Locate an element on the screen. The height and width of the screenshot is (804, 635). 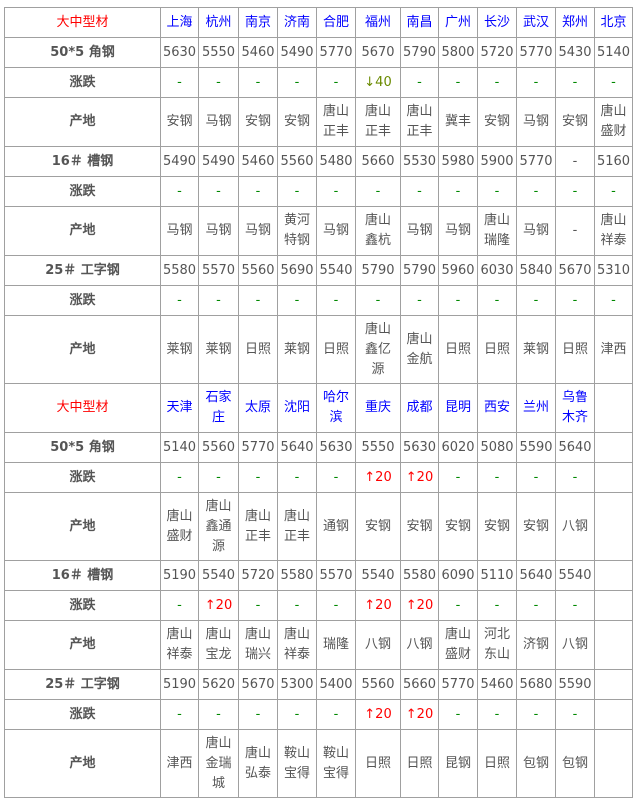
change-cell is located at coordinates (613, 714).